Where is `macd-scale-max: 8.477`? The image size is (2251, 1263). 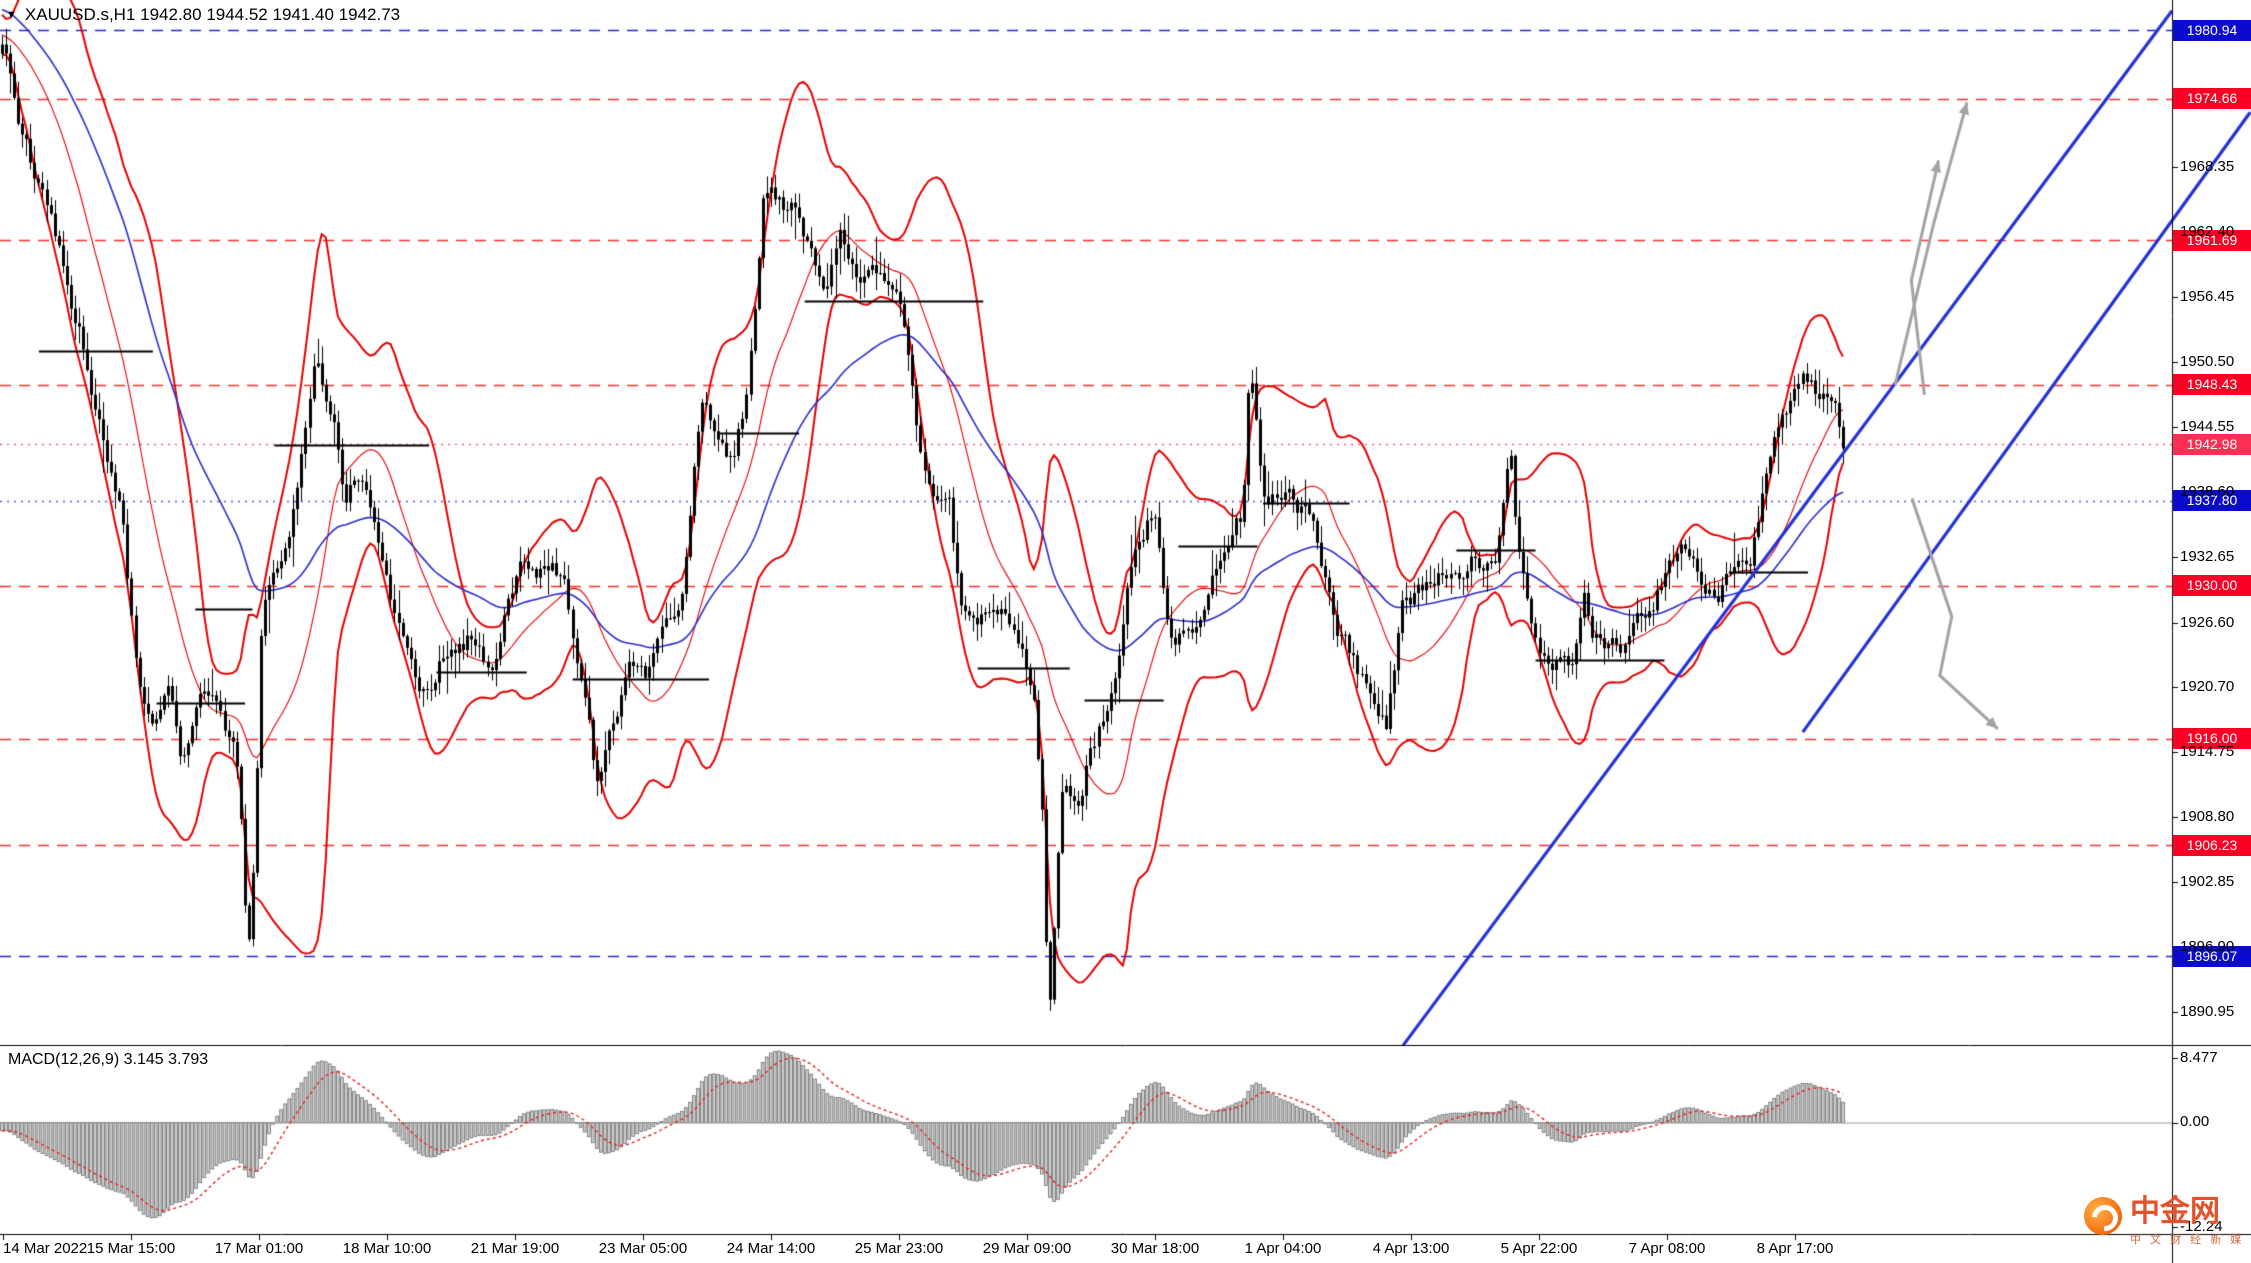
macd-scale-max: 8.477 is located at coordinates (2199, 1057).